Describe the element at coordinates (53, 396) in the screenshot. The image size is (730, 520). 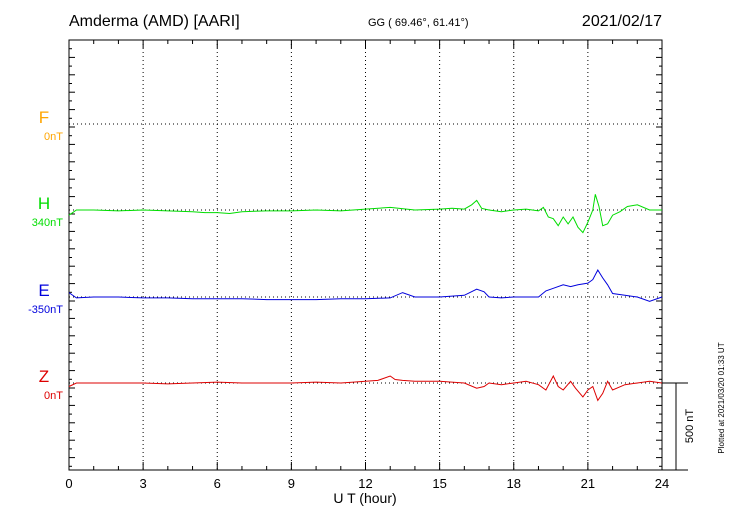
I see `series-baseline-z: 0nT` at that location.